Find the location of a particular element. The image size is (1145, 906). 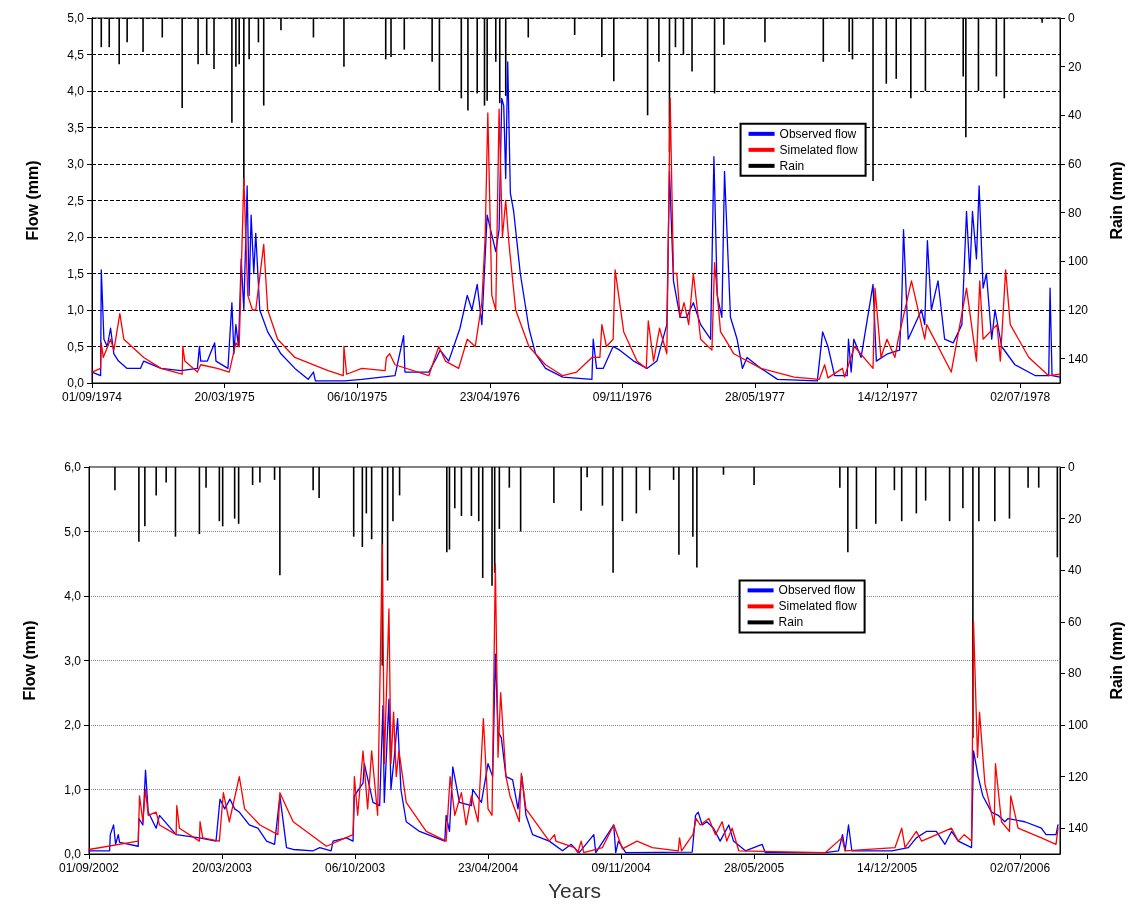

x-tick-label: 14/12/2005 is located at coordinates (887, 868).